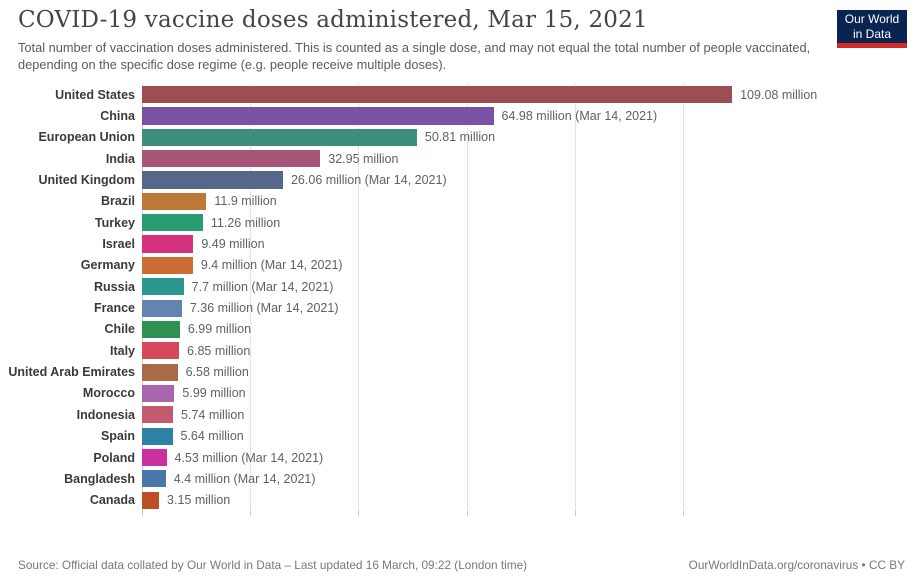 The width and height of the screenshot is (921, 582). What do you see at coordinates (117, 116) in the screenshot?
I see `country-label: China` at bounding box center [117, 116].